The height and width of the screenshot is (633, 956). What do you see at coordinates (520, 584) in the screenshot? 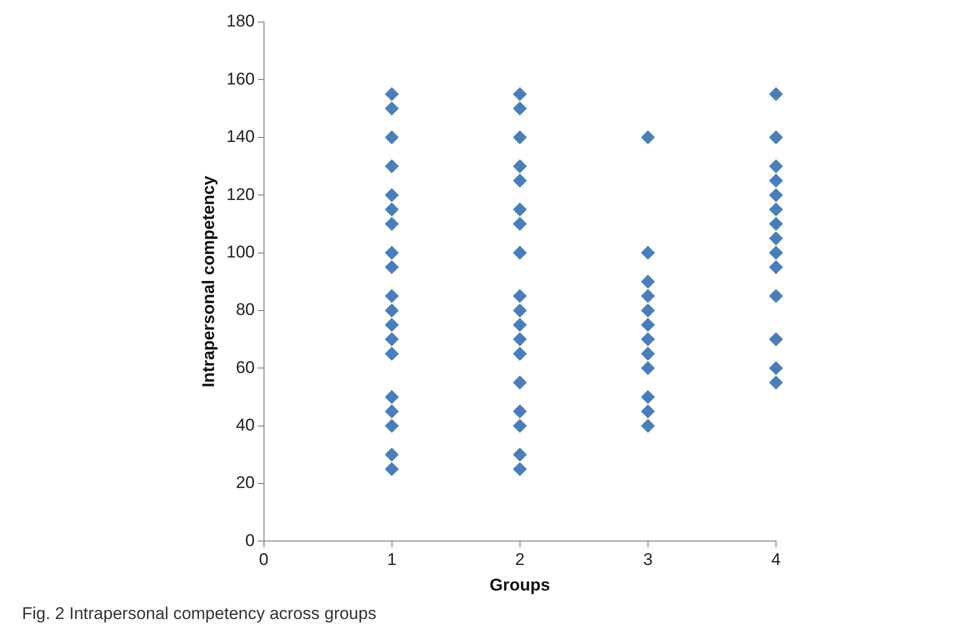
I see `x-axis-title: Groups` at bounding box center [520, 584].